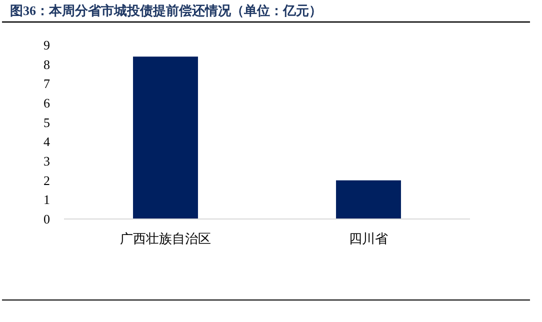  I want to click on chart-title: 图36：本周分省市城投债提前偿还情况（单位：亿元）, so click(166, 10).